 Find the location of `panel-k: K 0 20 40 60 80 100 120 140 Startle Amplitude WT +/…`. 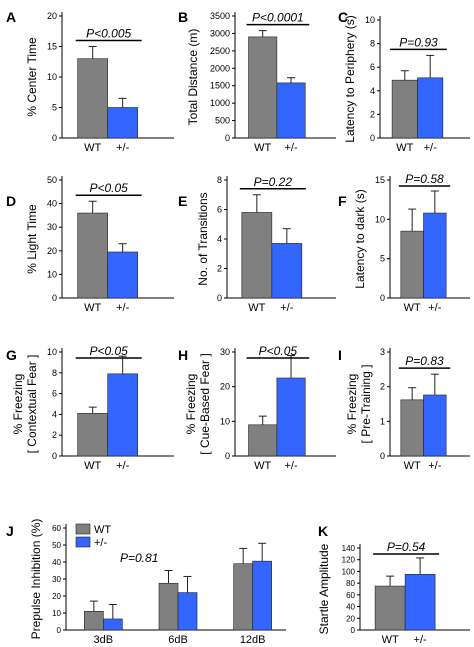

panel-k: K 0 20 40 60 80 100 120 140 Startle Amplitude WT +/… is located at coordinates (393, 584).